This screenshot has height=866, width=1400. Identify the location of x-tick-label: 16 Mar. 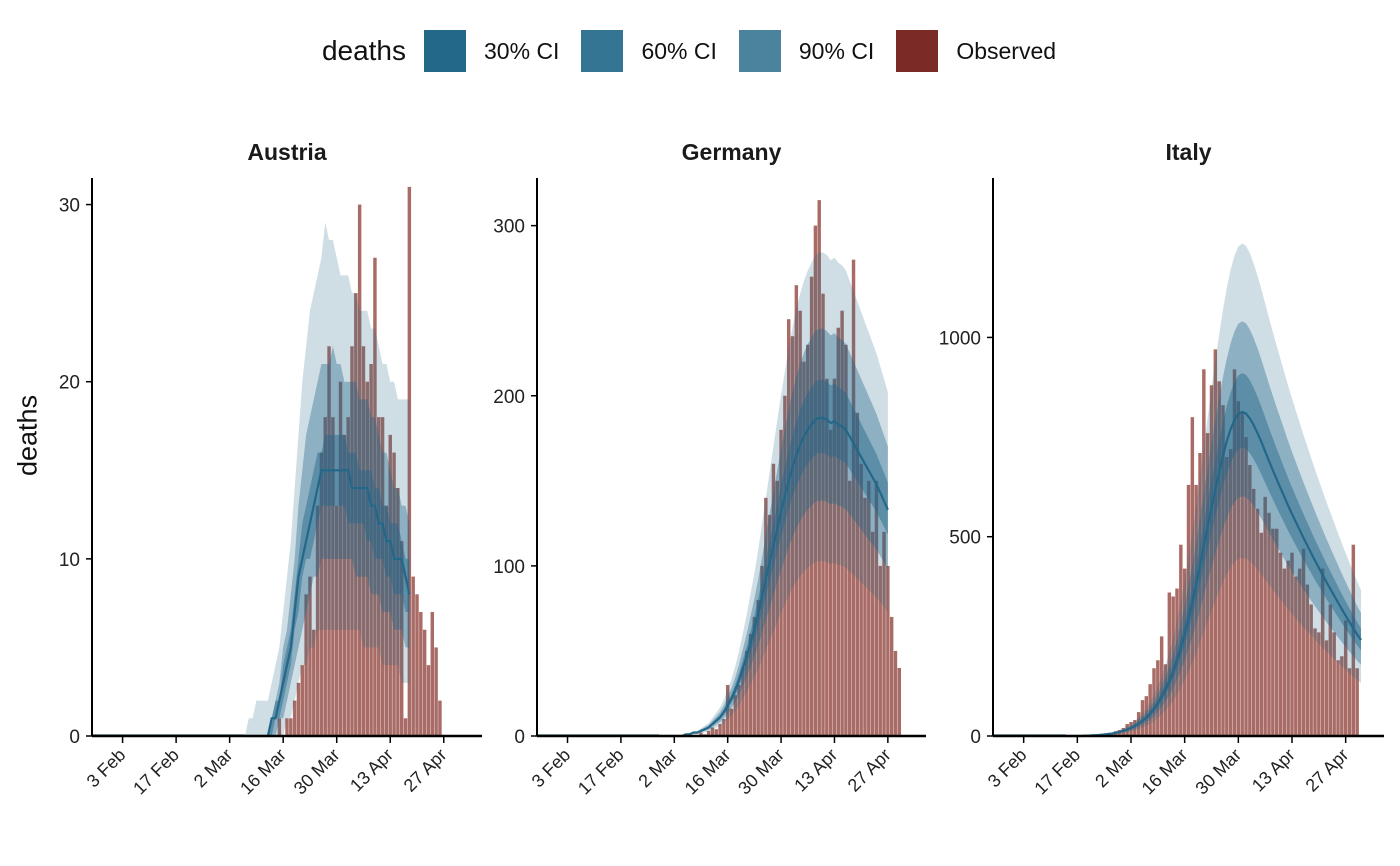
(708, 772).